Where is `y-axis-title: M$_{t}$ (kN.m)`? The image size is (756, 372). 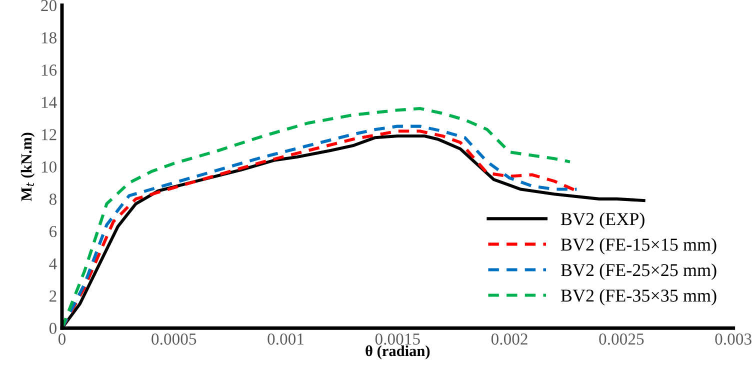
y-axis-title: M$_{t}$ (kN.m) is located at coordinates (27, 167).